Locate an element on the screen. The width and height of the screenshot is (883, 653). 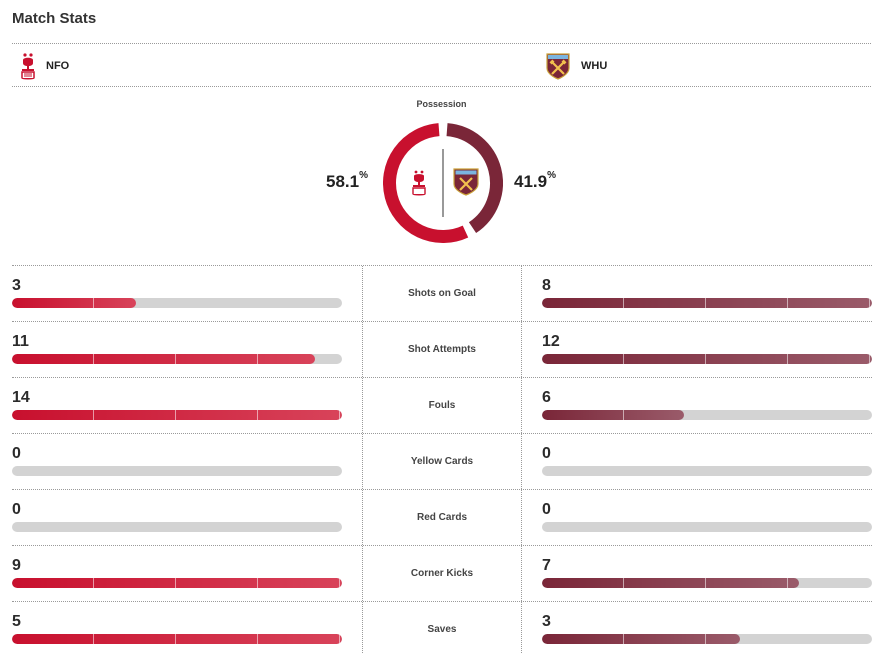
home-stat-value: 3 is located at coordinates (16, 285).